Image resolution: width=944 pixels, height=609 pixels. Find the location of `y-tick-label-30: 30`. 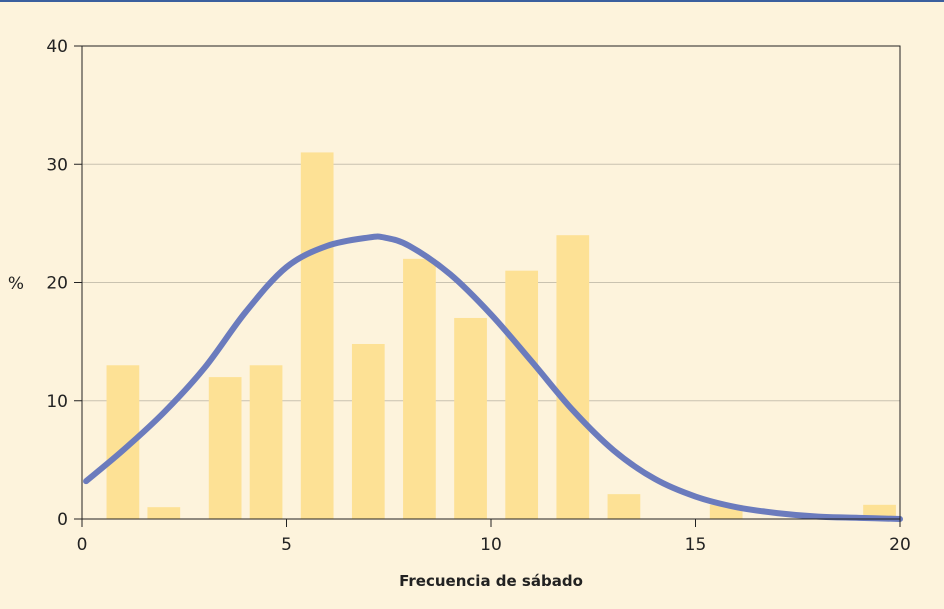

y-tick-label-30: 30 is located at coordinates (57, 165).